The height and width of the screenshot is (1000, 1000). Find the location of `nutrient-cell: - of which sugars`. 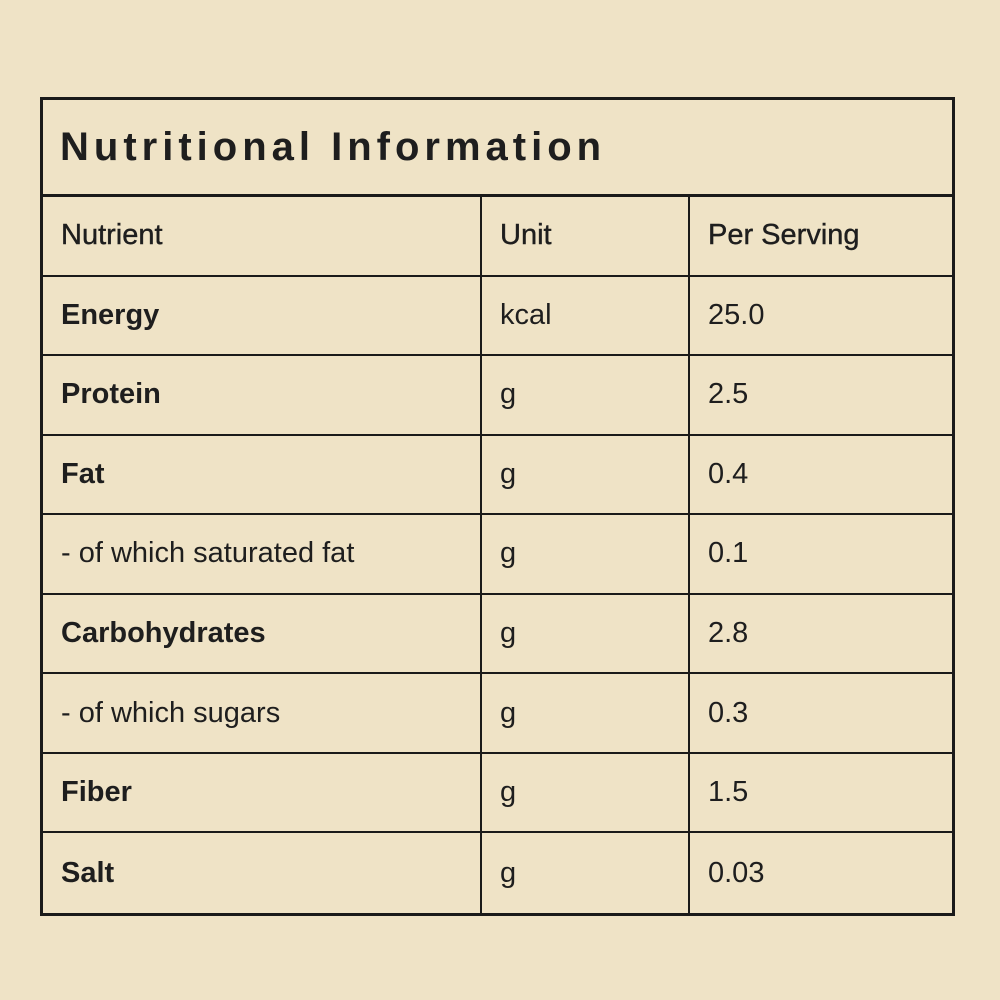

nutrient-cell: - of which sugars is located at coordinates (262, 714).